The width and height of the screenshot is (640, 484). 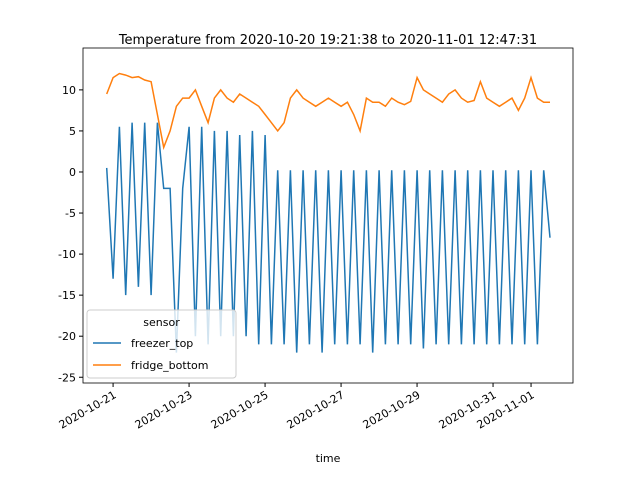 I want to click on series-line, so click(x=328, y=111).